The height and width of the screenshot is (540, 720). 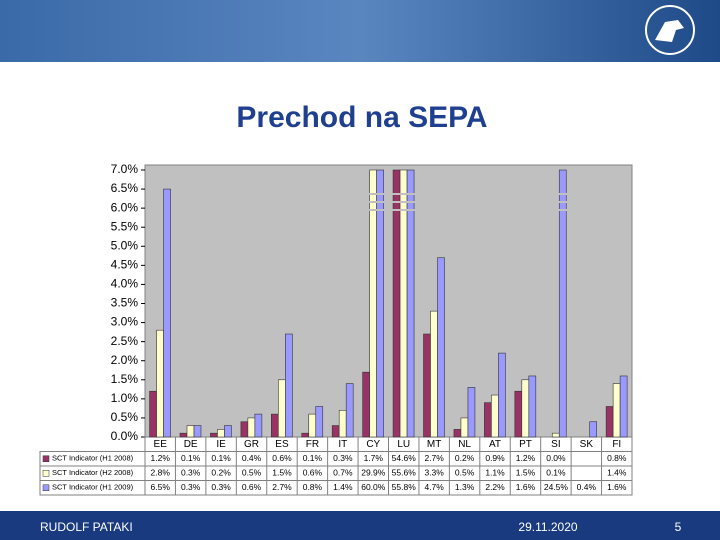 I want to click on table-value: 55.8%, so click(x=404, y=487).